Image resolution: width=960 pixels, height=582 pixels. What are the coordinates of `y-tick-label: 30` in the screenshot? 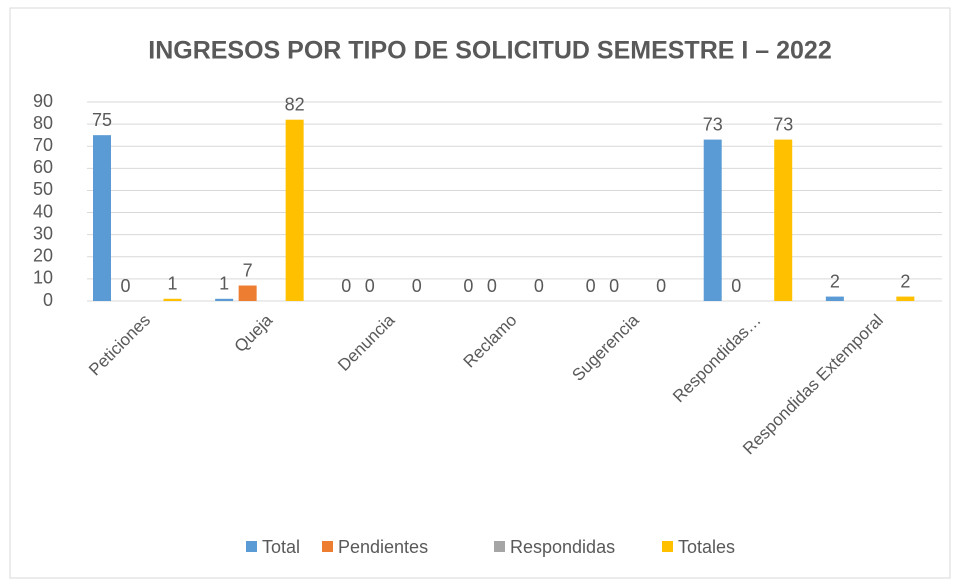 It's located at (43, 233).